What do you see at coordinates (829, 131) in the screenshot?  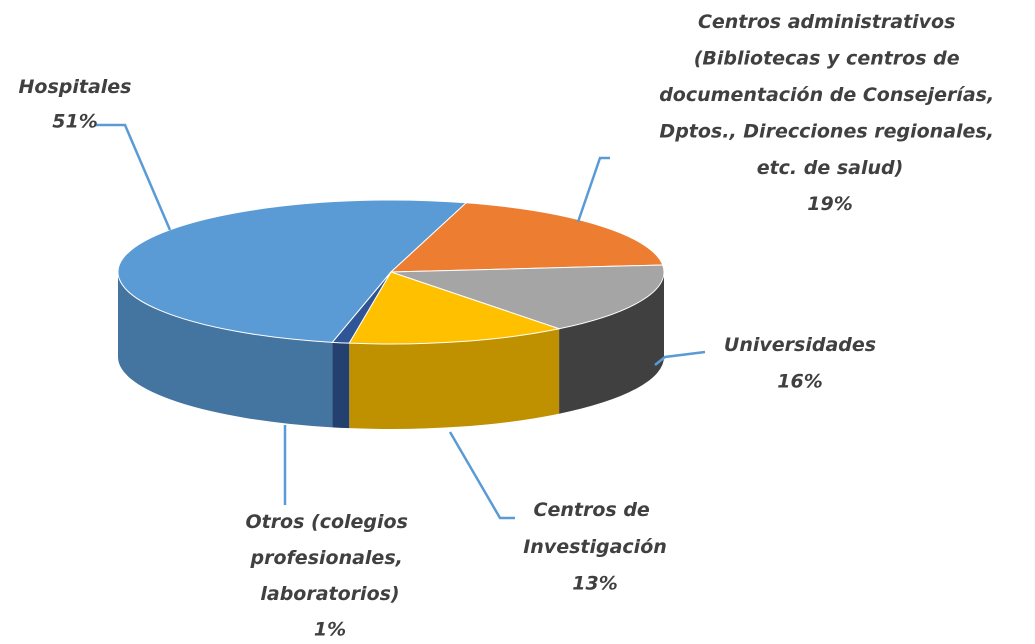 I see `label-line: Dptos., Direcciones regionales,` at bounding box center [829, 131].